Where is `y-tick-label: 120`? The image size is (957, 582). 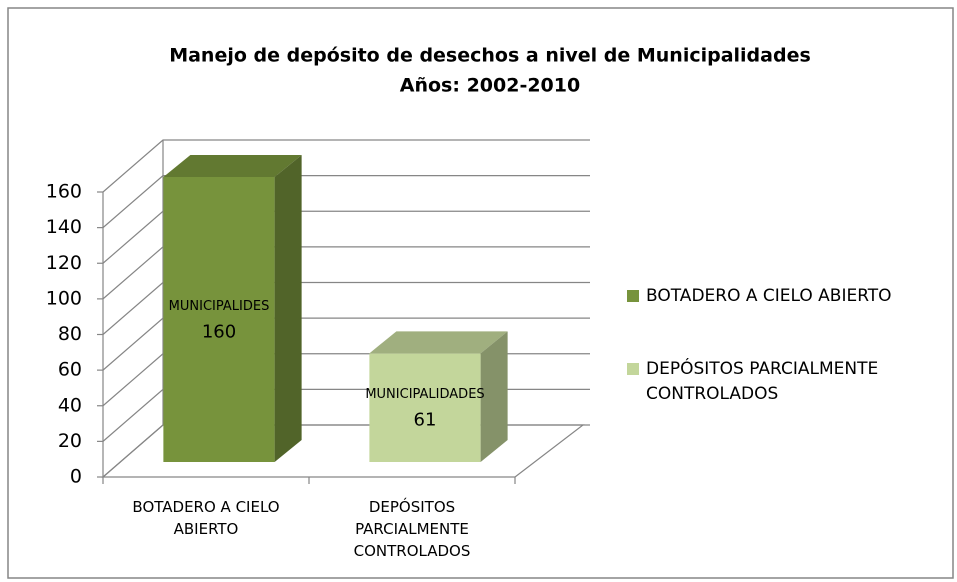
y-tick-label: 120 is located at coordinates (64, 263).